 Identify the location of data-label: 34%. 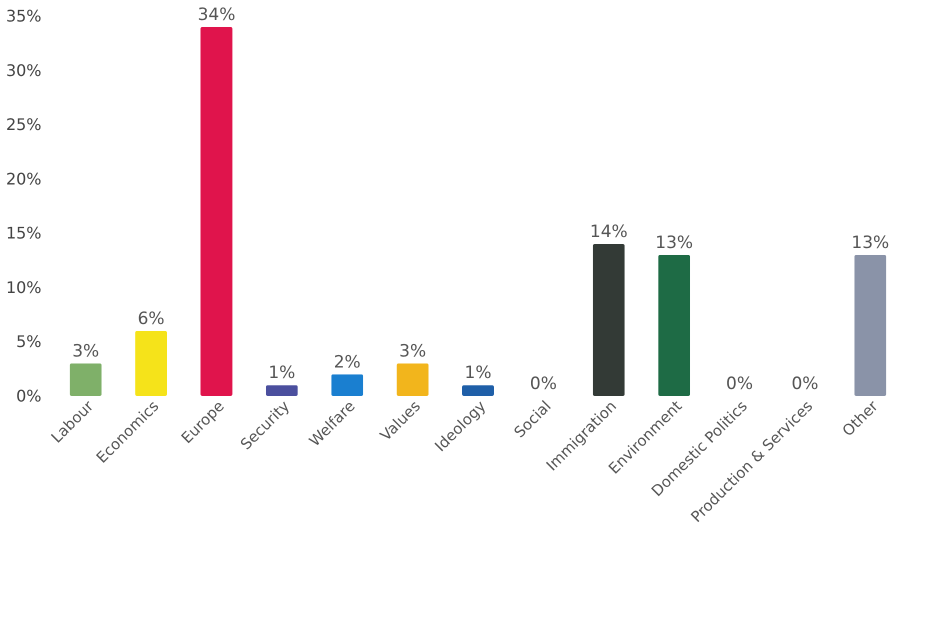
(217, 14).